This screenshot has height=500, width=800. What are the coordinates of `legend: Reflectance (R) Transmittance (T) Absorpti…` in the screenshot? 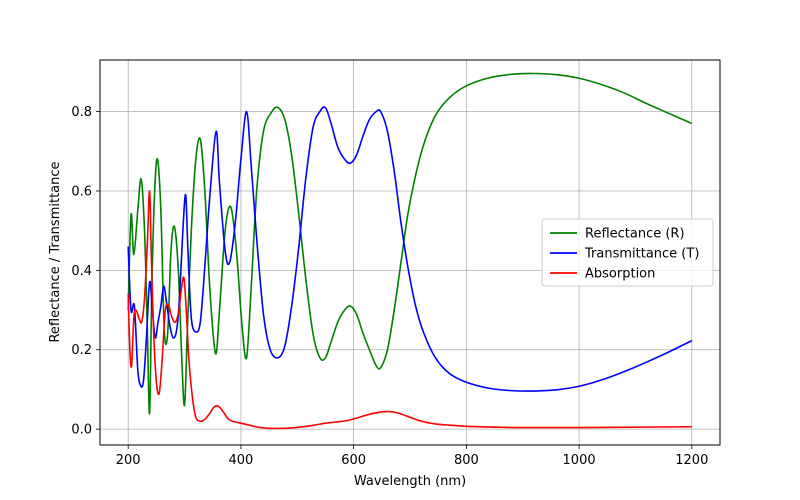 It's located at (627, 252).